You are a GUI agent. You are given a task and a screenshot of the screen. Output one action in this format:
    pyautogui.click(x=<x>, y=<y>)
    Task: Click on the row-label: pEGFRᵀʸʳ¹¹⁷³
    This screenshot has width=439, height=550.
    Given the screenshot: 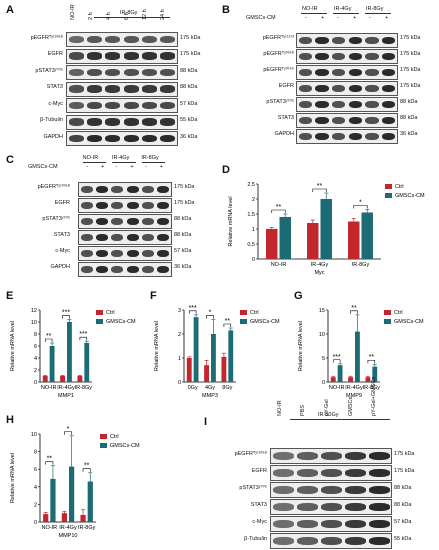 What is the action you would take?
    pyautogui.click(x=278, y=38)
    